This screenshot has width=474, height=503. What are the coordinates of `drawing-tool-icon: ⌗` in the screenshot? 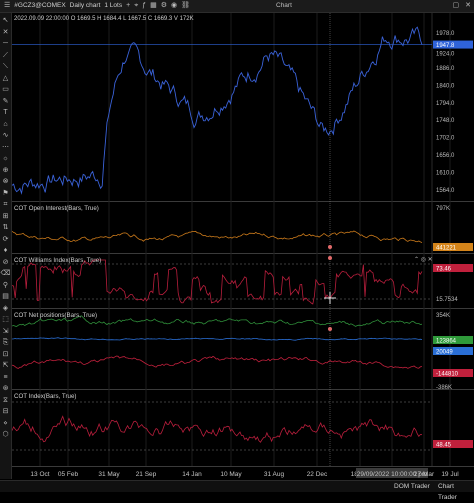 It's located at (5, 204).